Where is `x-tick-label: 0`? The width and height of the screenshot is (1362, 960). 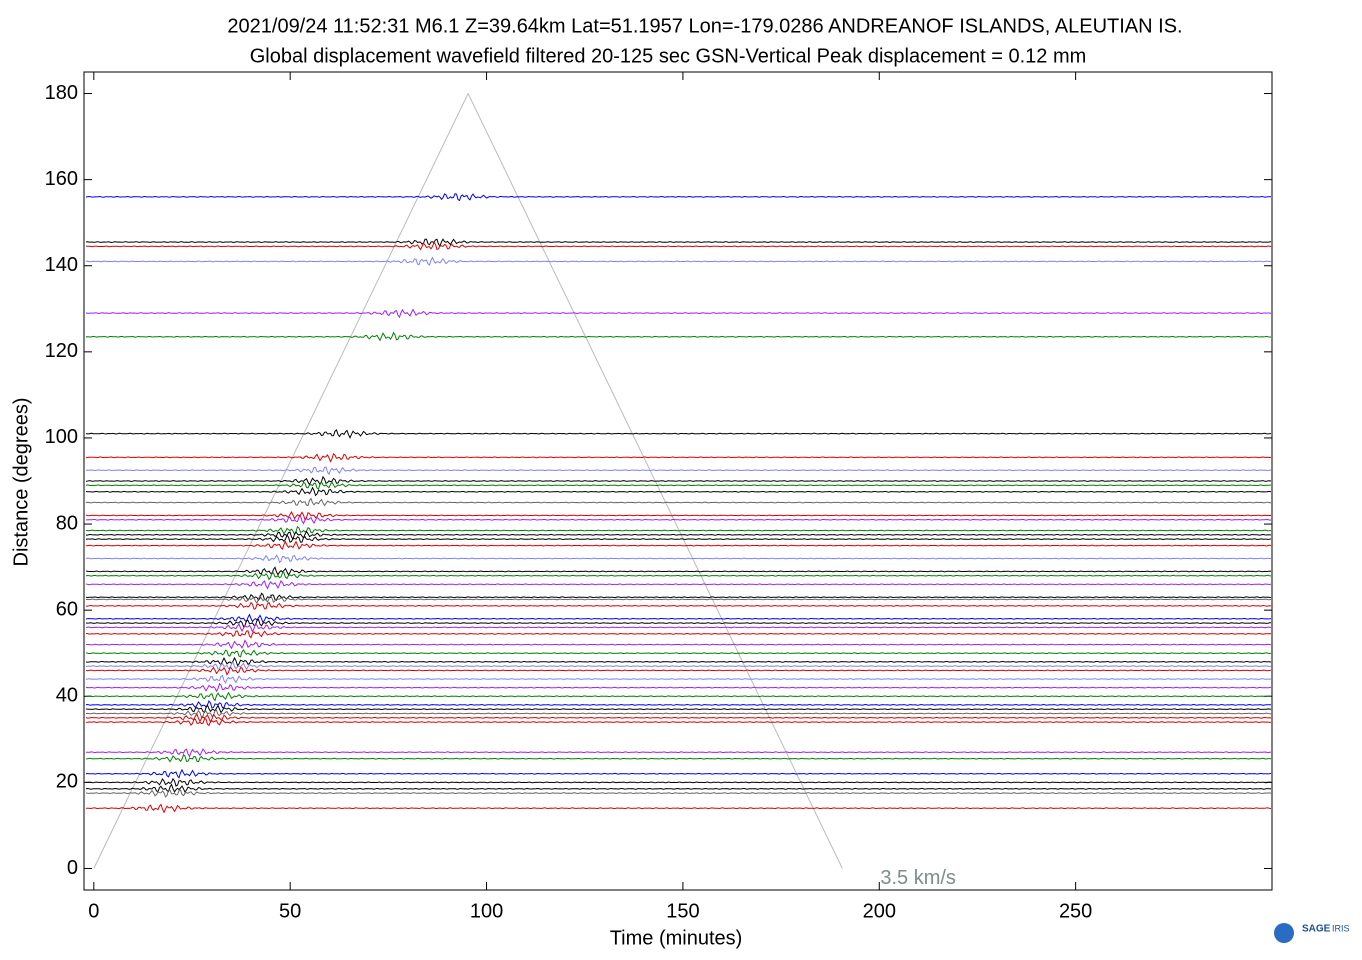
x-tick-label: 0 is located at coordinates (93, 911).